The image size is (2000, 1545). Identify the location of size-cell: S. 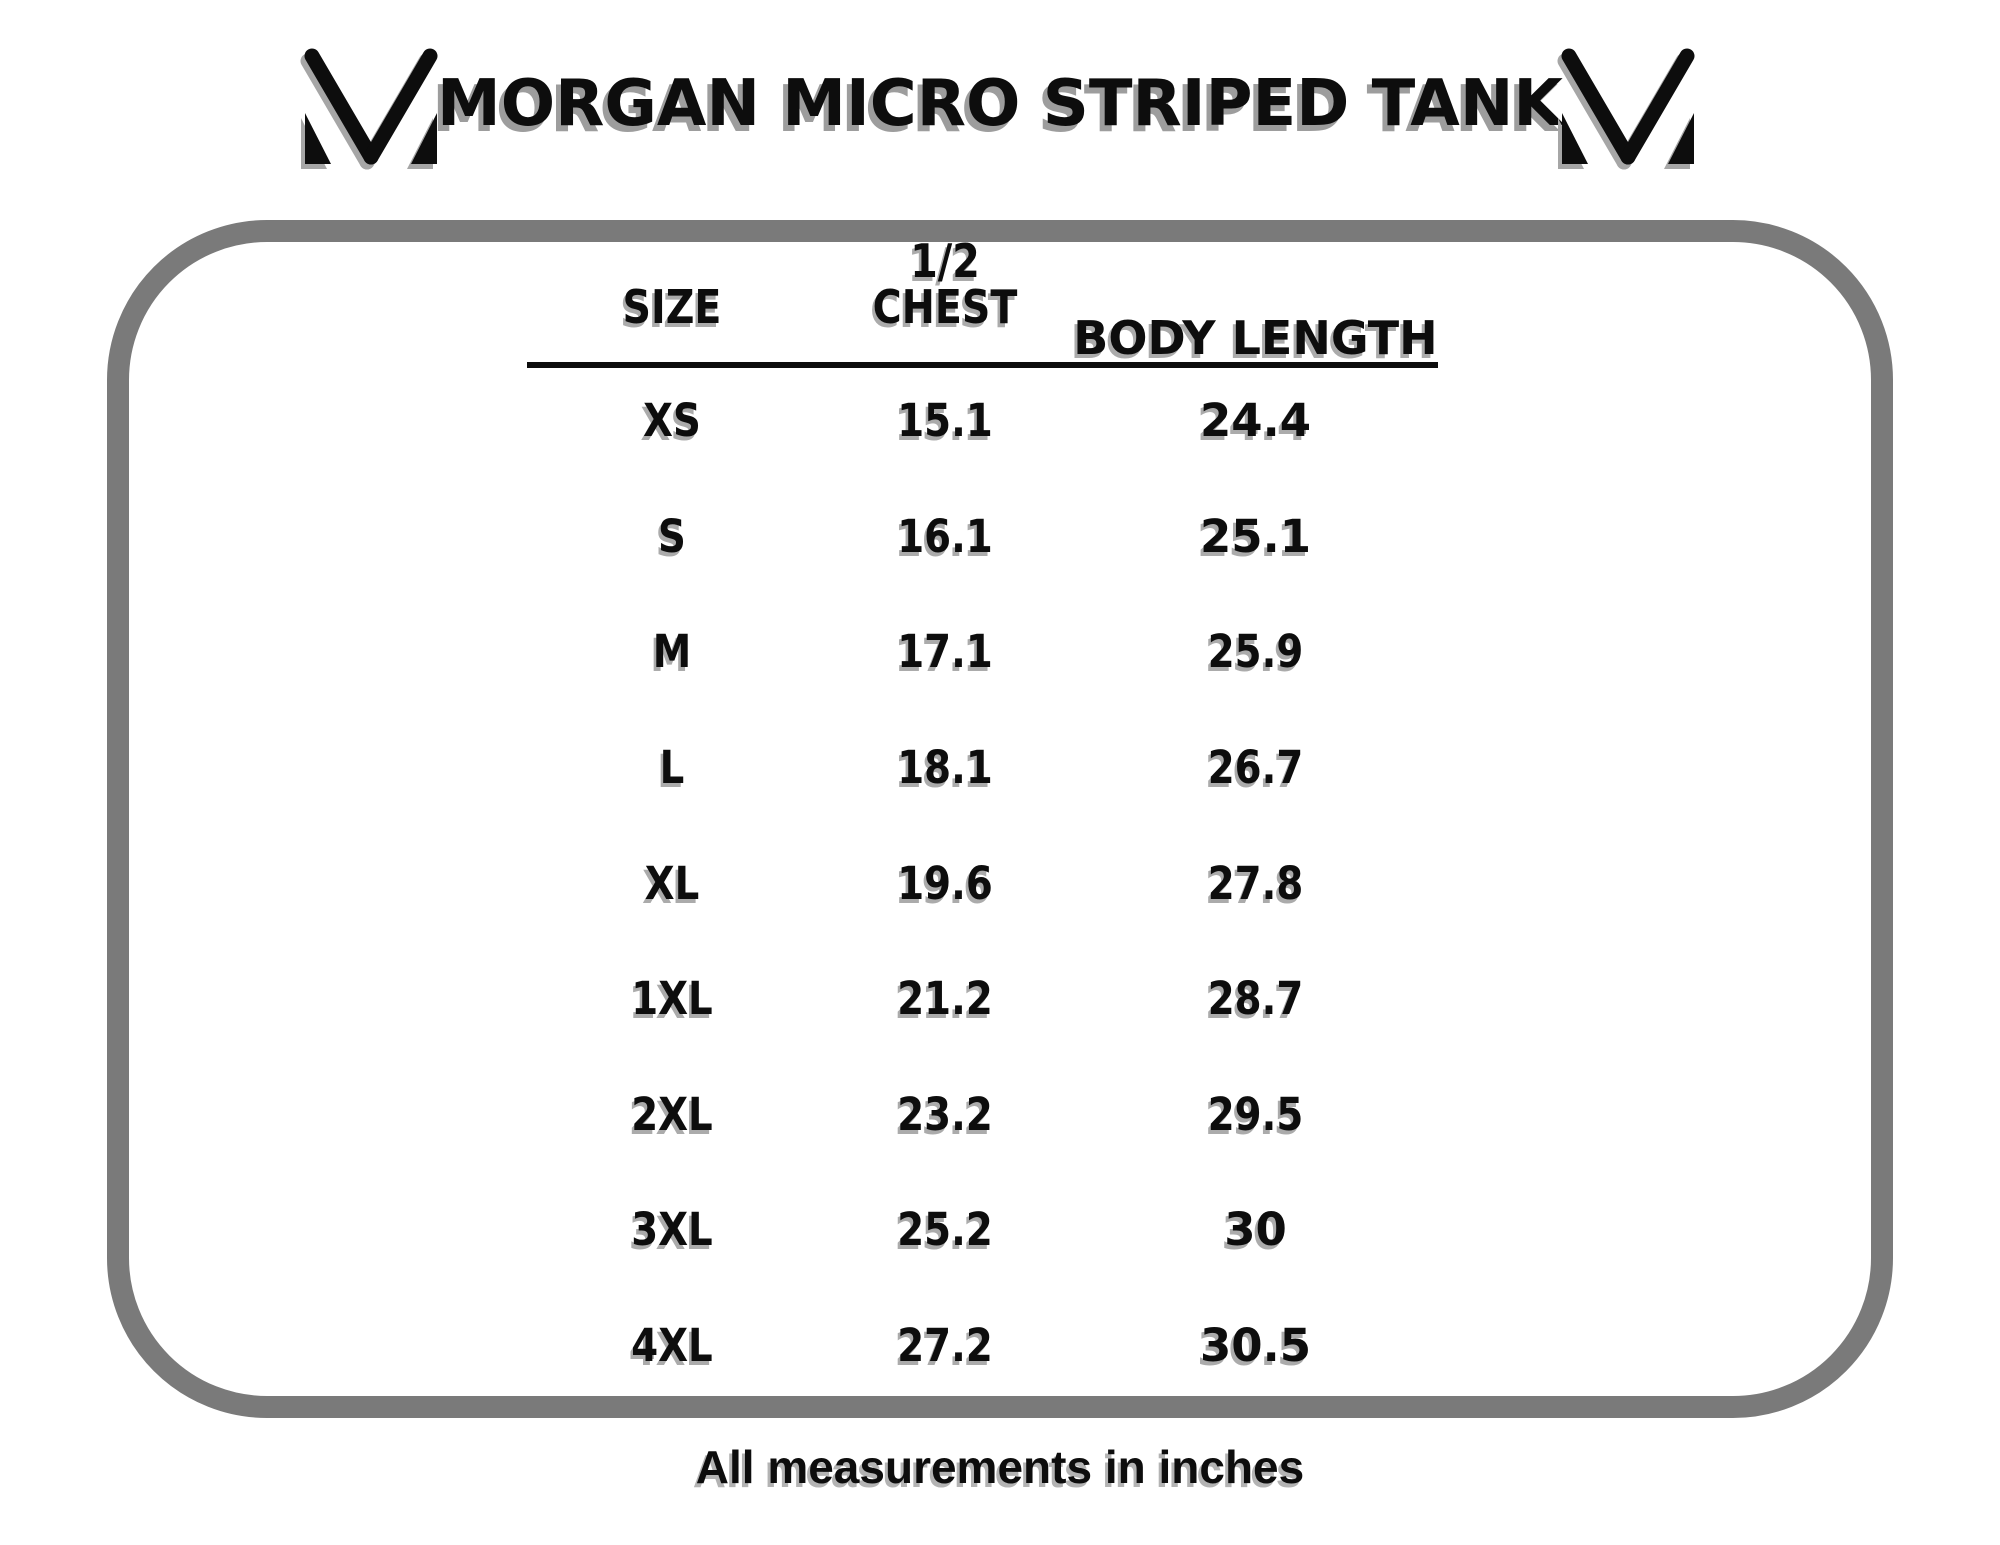
(672, 536).